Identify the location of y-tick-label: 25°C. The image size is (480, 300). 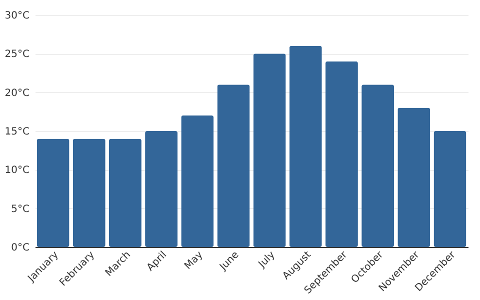
(17, 54).